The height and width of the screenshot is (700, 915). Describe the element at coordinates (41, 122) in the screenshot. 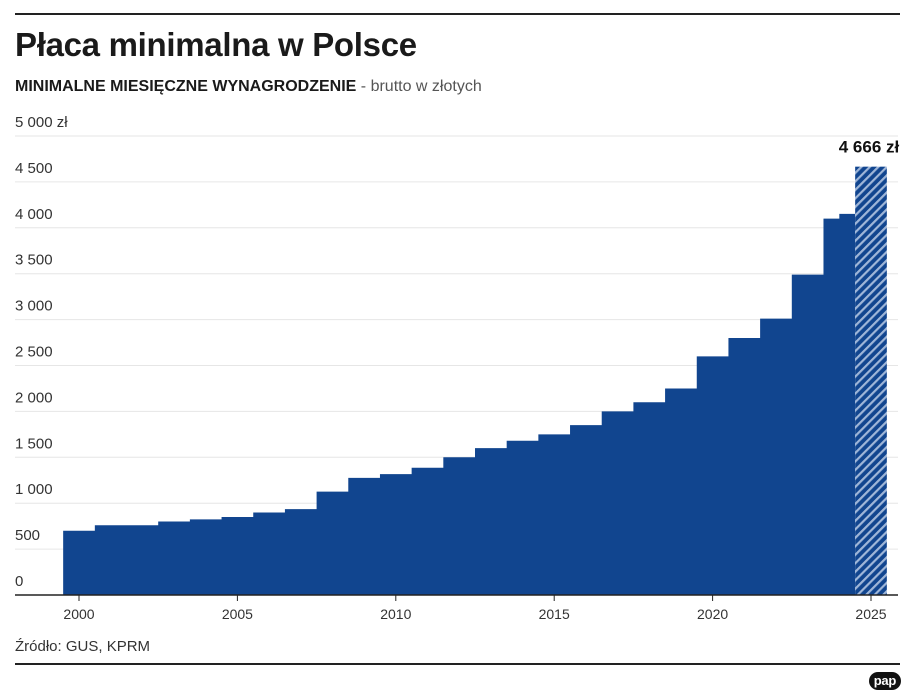

I see `y-tick-label: 5 000 zł` at that location.